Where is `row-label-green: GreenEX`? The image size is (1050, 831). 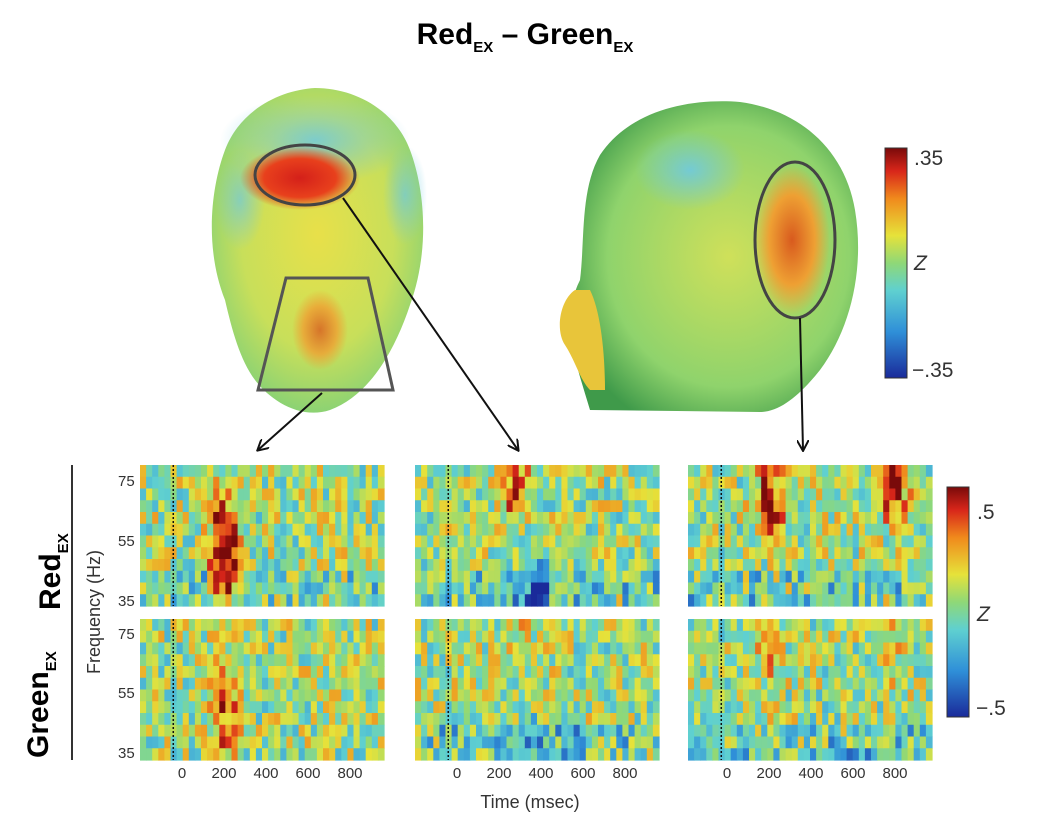
row-label-green: GreenEX is located at coordinates (41, 704).